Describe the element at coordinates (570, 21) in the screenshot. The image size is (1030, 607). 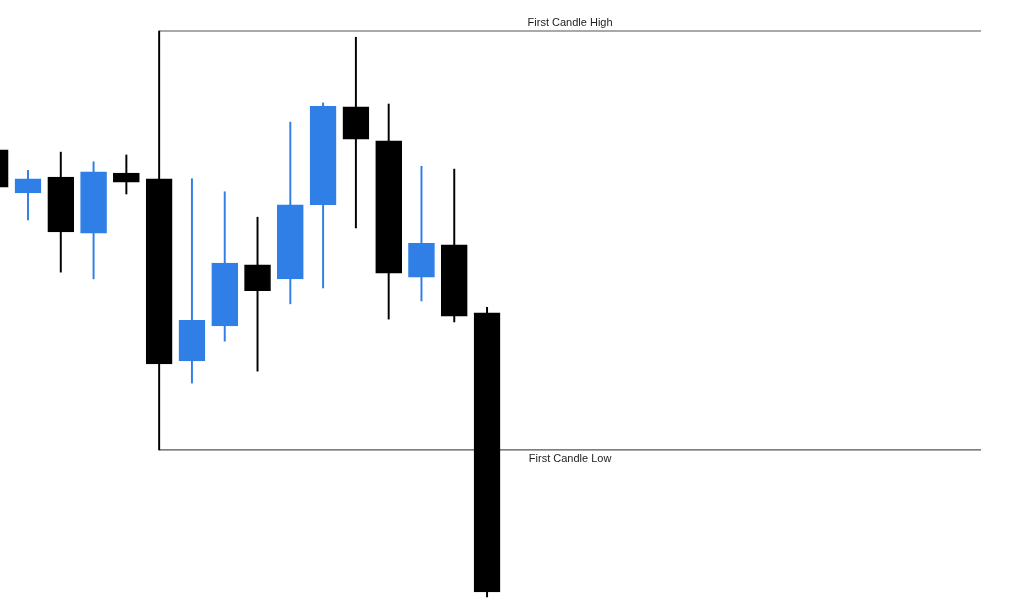
I see `ref-line-label: First Candle High` at that location.